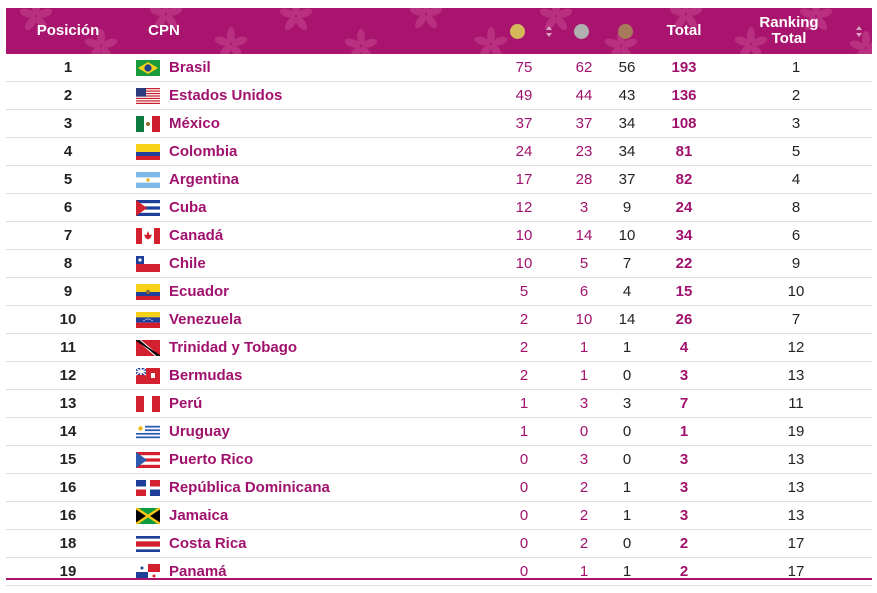  What do you see at coordinates (190, 67) in the screenshot?
I see `country-name-link: Brasil` at bounding box center [190, 67].